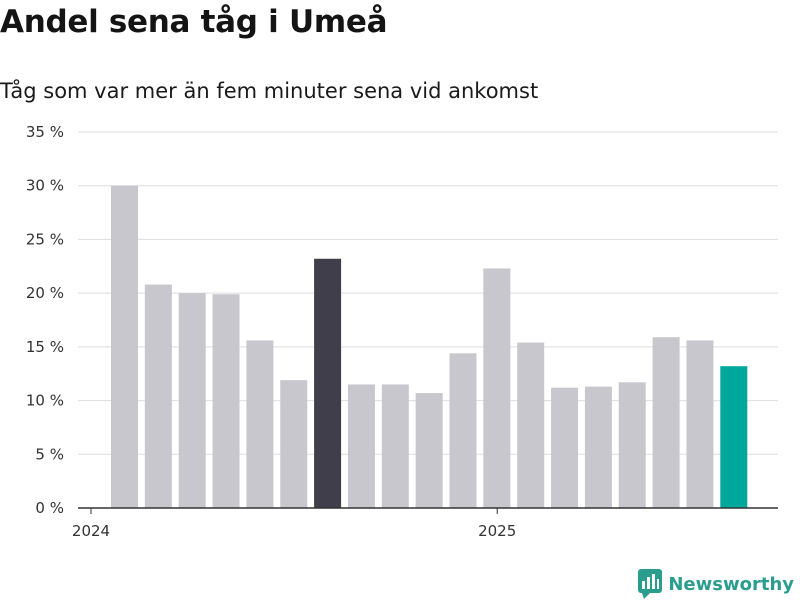 This screenshot has height=600, width=800. I want to click on chart-title: Andel sena tåg i Umeå, so click(194, 22).